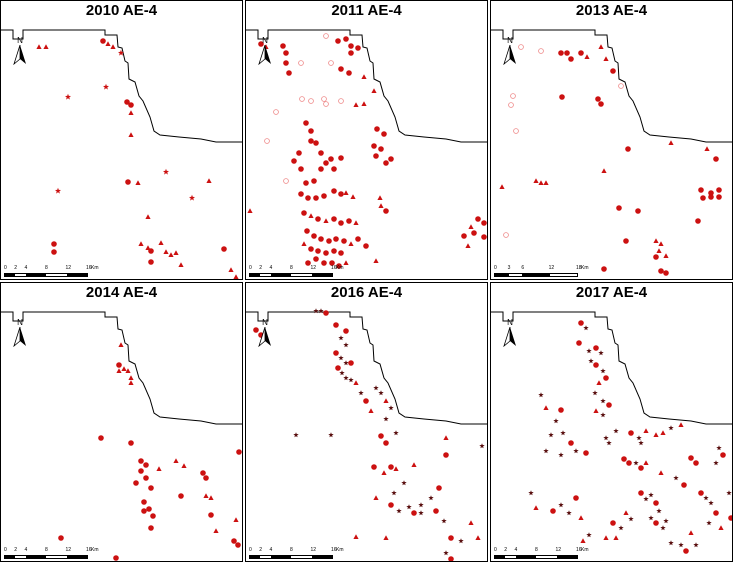 The image size is (736, 565). Describe the element at coordinates (121, 10) in the screenshot. I see `panel-title: 2010 AE-4` at that location.